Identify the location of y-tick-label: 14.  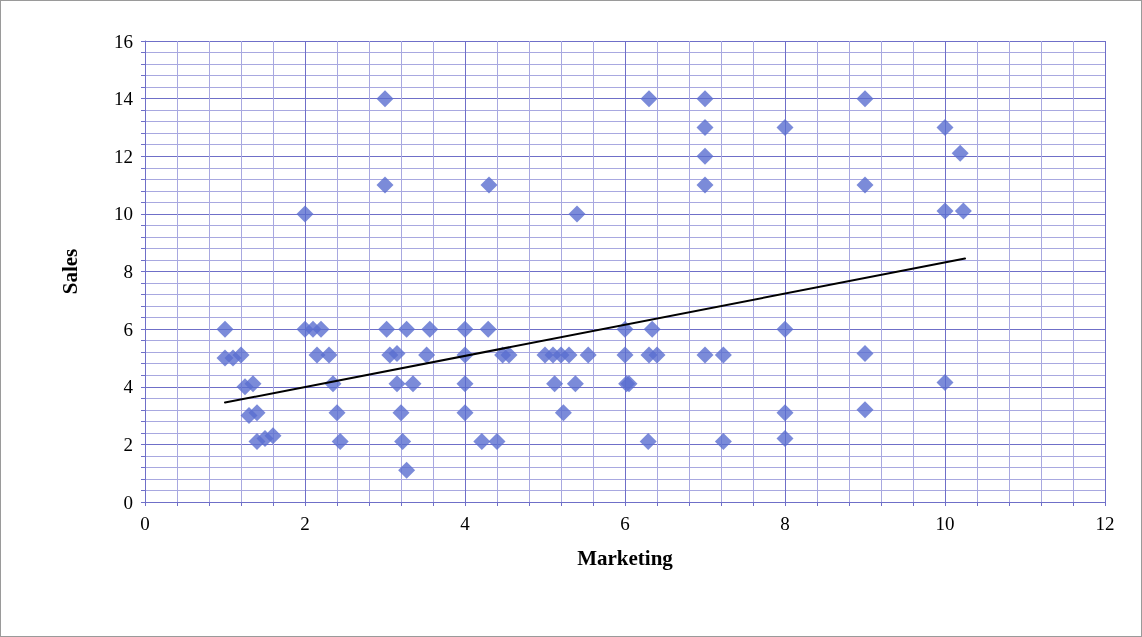
(124, 99).